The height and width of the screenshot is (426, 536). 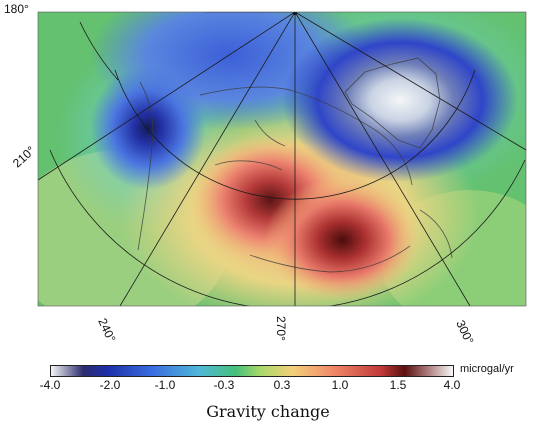 What do you see at coordinates (487, 369) in the screenshot?
I see `colorbar-unit: microgal/yr` at bounding box center [487, 369].